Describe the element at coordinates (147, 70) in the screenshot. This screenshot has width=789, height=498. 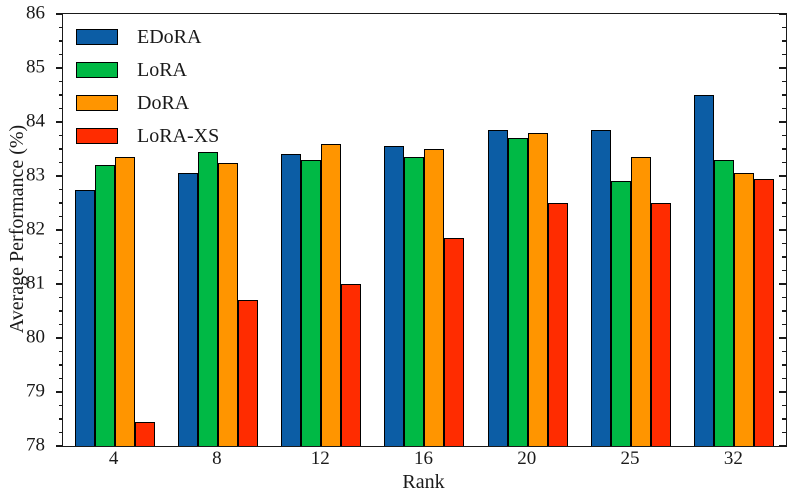
I see `legend-row-lora: LoRA` at that location.